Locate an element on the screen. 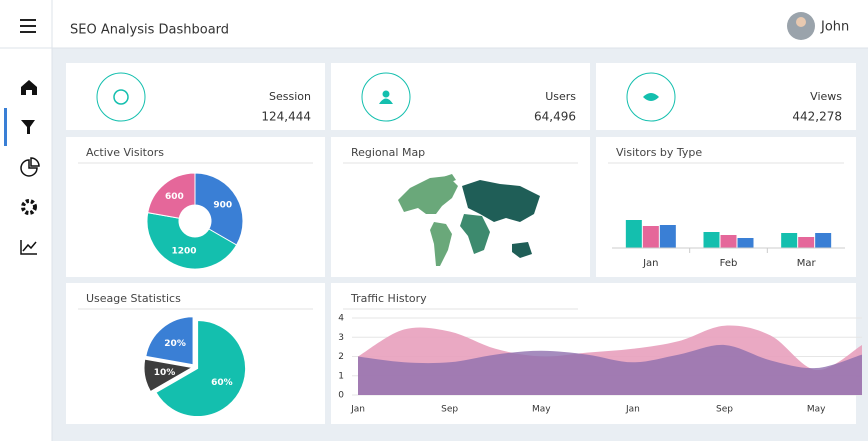 The image size is (868, 441). panel-title: Traffic History is located at coordinates (388, 298).